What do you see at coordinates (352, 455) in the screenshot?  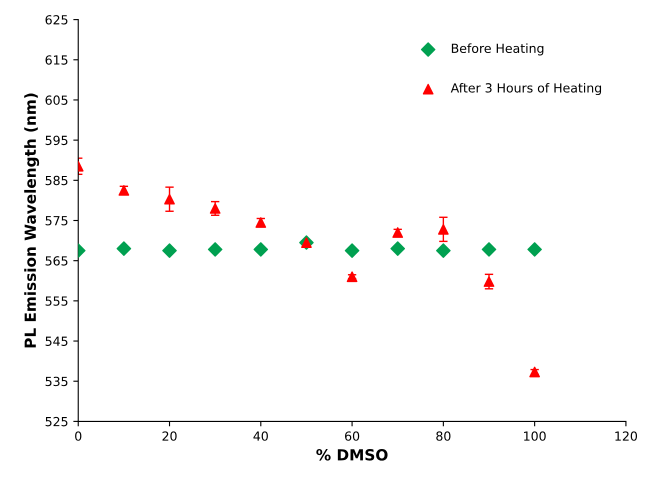 I see `x-axis-title: % DMSO` at bounding box center [352, 455].